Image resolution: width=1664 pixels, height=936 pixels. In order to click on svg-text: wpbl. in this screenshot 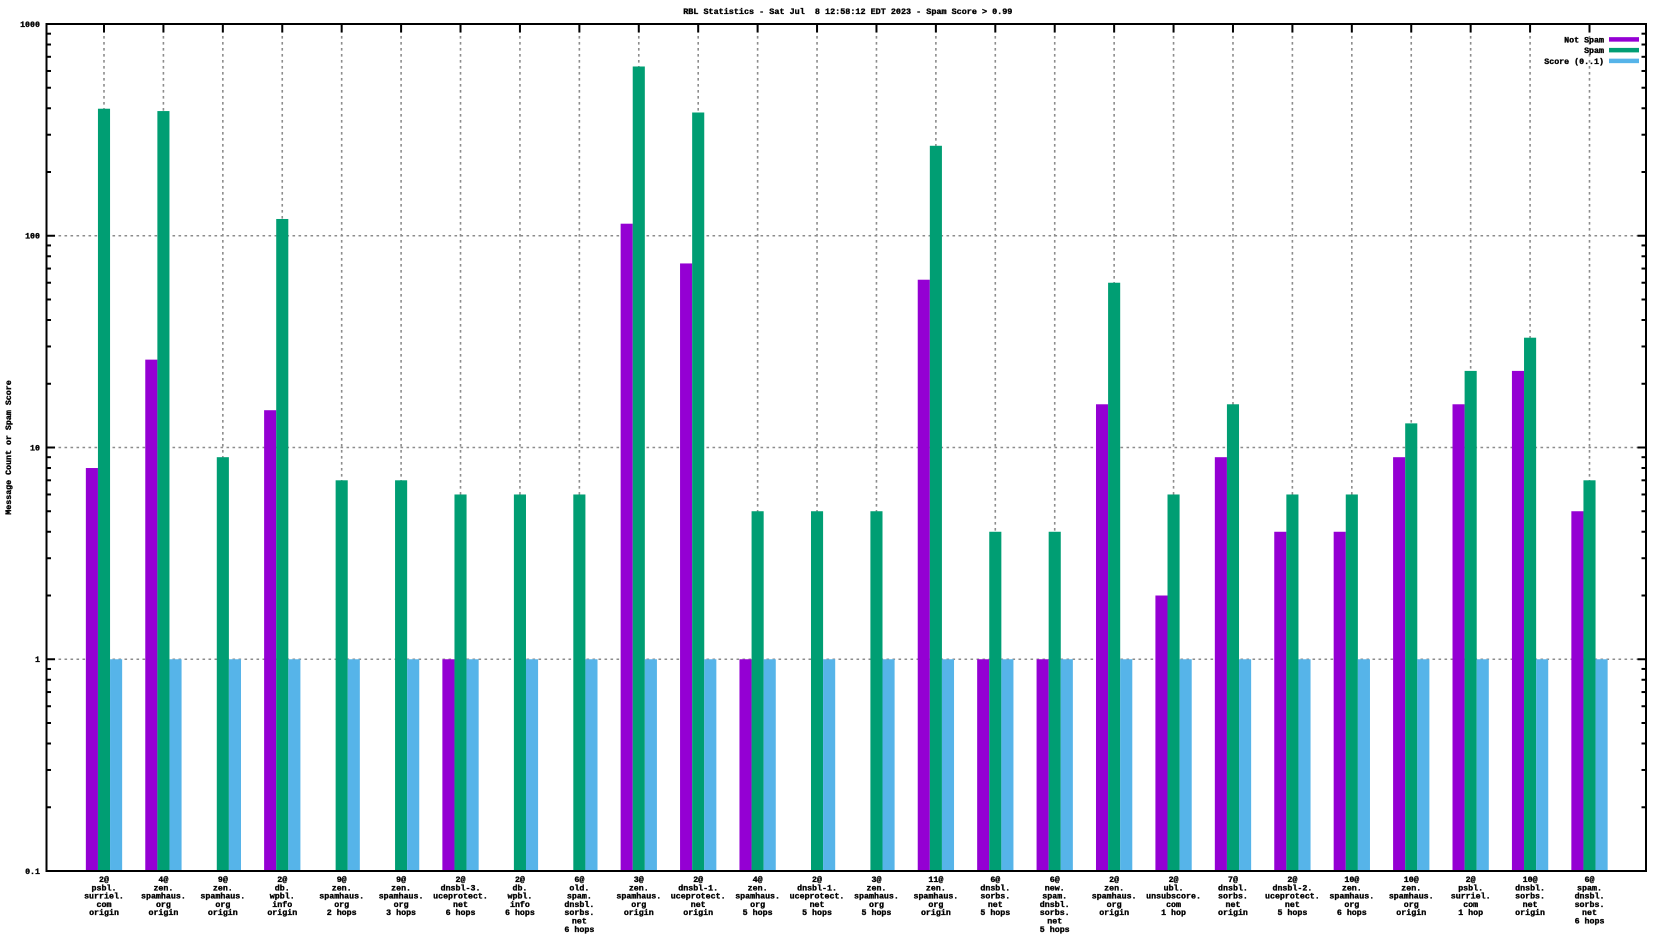, I will do `click(519, 897)`.